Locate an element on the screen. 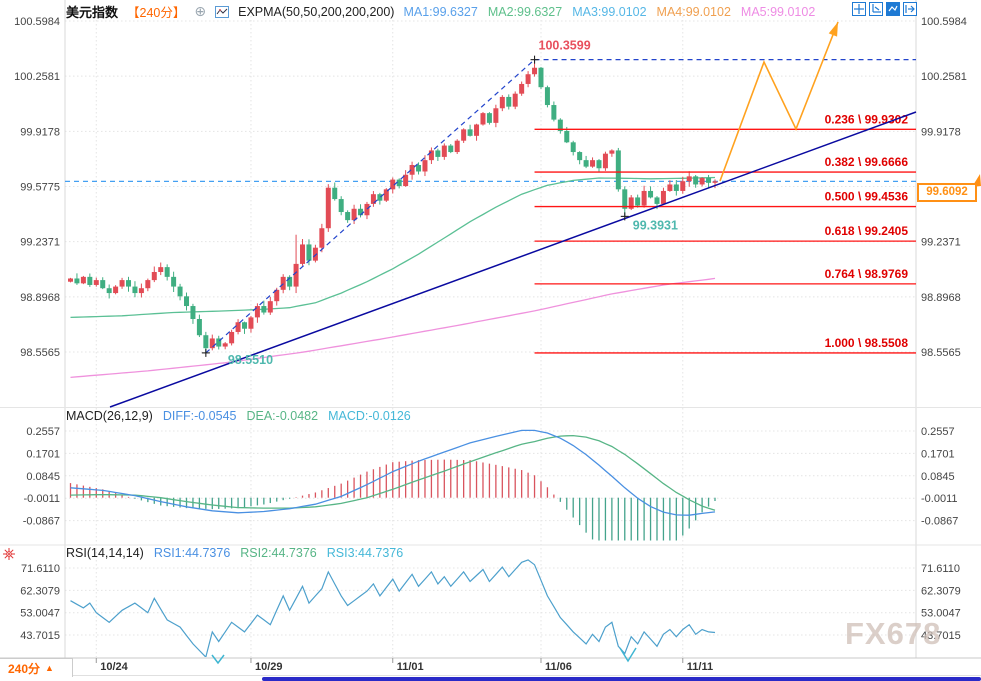 The image size is (981, 681). indicator-settings-icon is located at coordinates (9, 554).